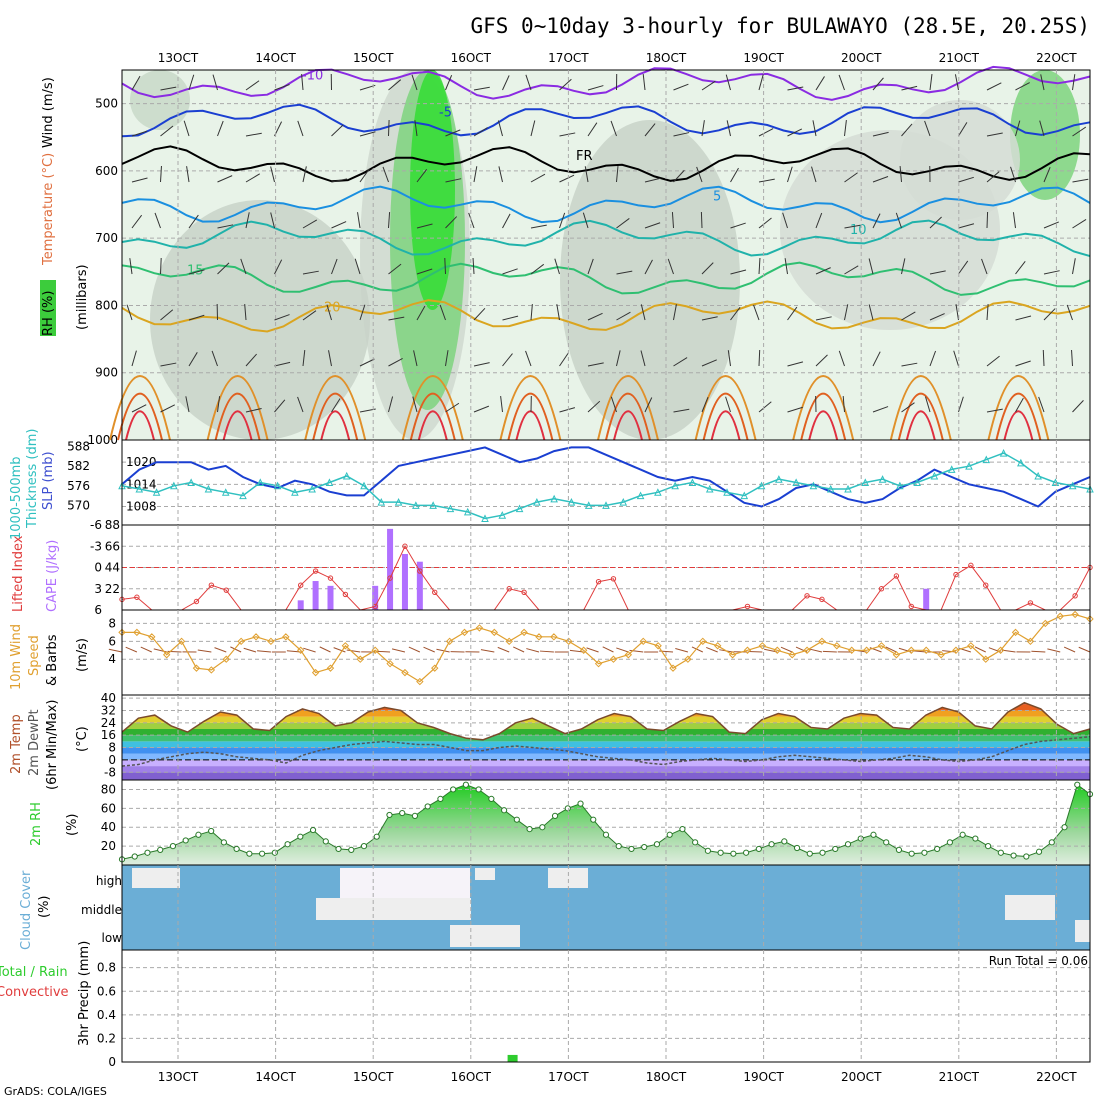  Describe the element at coordinates (606, 744) in the screenshot. I see `temp-band` at that location.